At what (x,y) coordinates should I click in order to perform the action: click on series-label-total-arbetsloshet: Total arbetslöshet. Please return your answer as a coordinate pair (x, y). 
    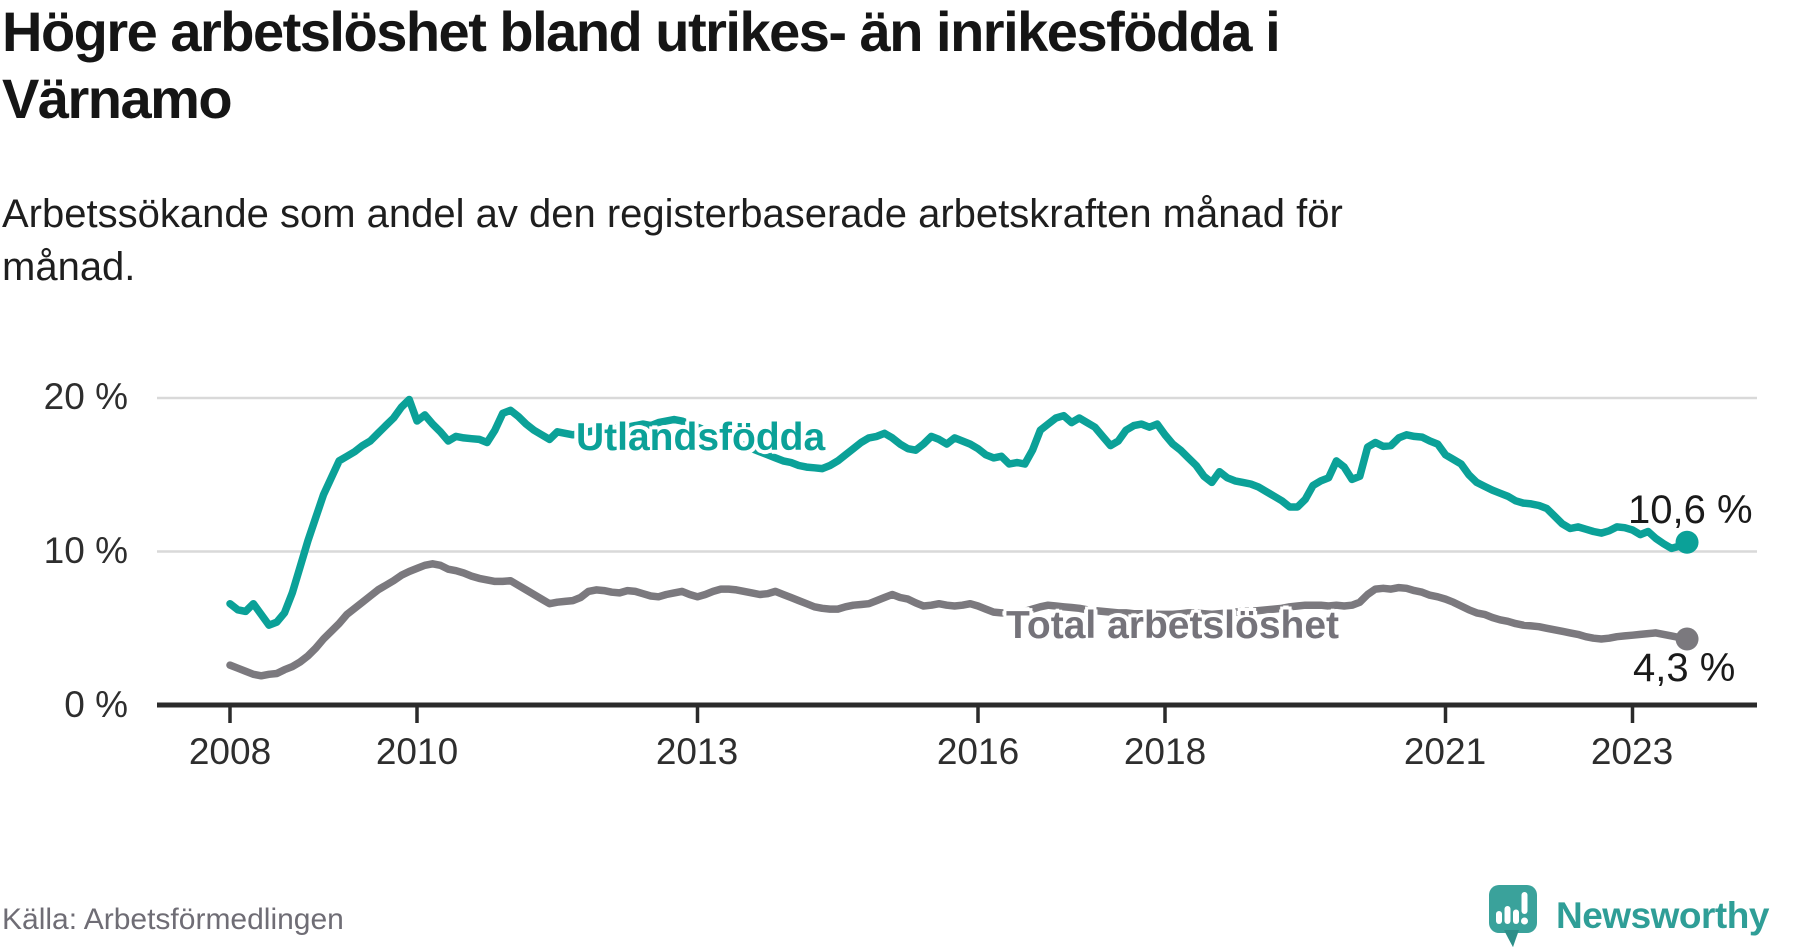
    Looking at the image, I should click on (1173, 625).